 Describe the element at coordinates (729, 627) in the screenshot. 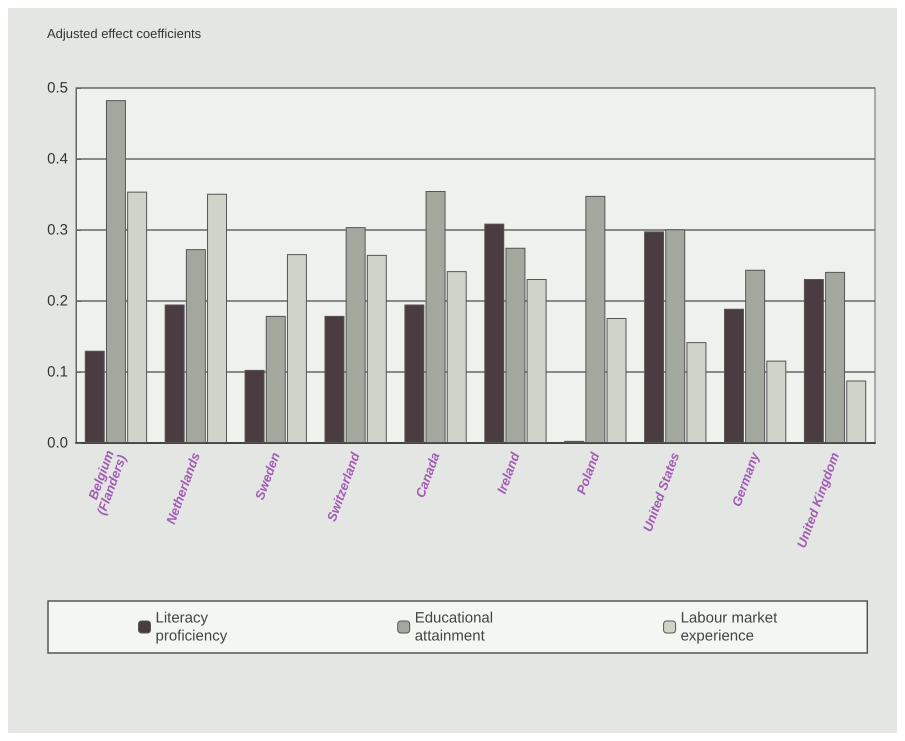

I see `legend-label: Labour market experience` at that location.